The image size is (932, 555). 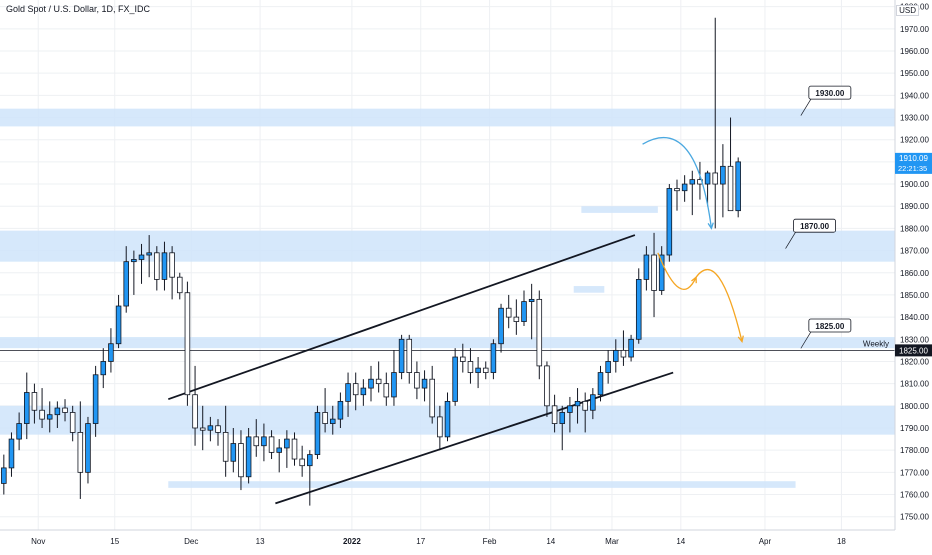 I want to click on last-price-tag, so click(x=913, y=163).